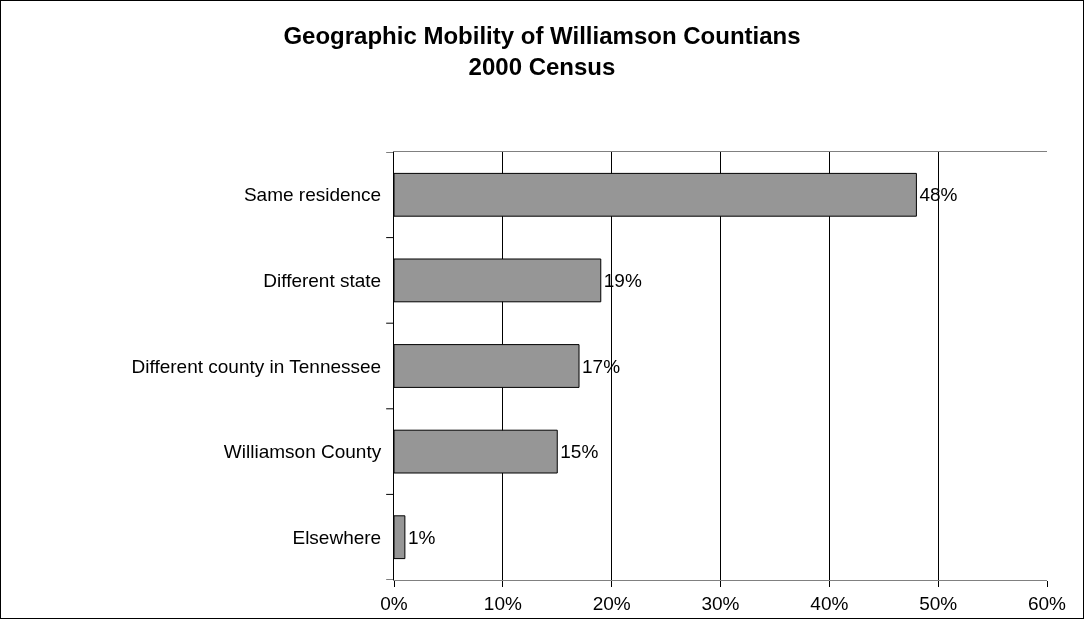 The image size is (1084, 619). Describe the element at coordinates (421, 537) in the screenshot. I see `data-label: 1%` at that location.